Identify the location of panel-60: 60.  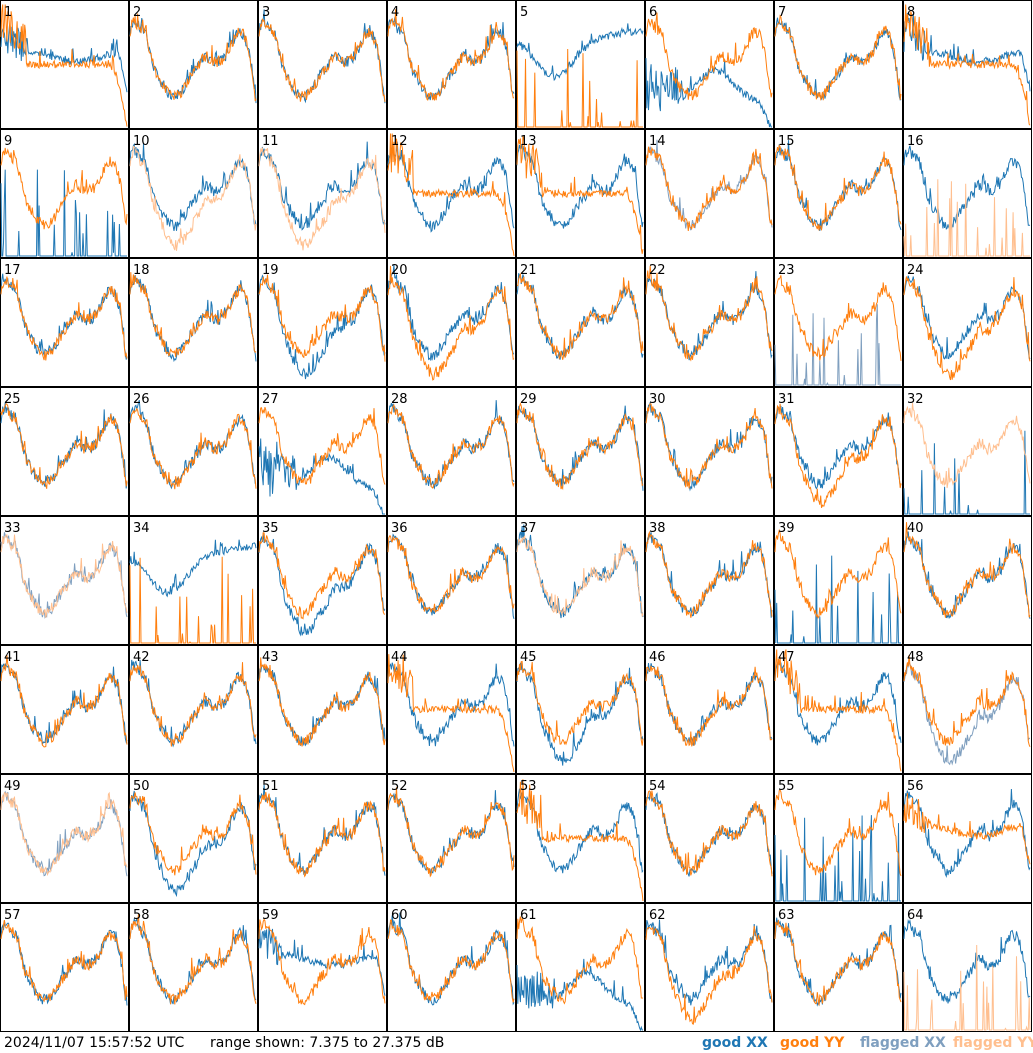
(451, 967).